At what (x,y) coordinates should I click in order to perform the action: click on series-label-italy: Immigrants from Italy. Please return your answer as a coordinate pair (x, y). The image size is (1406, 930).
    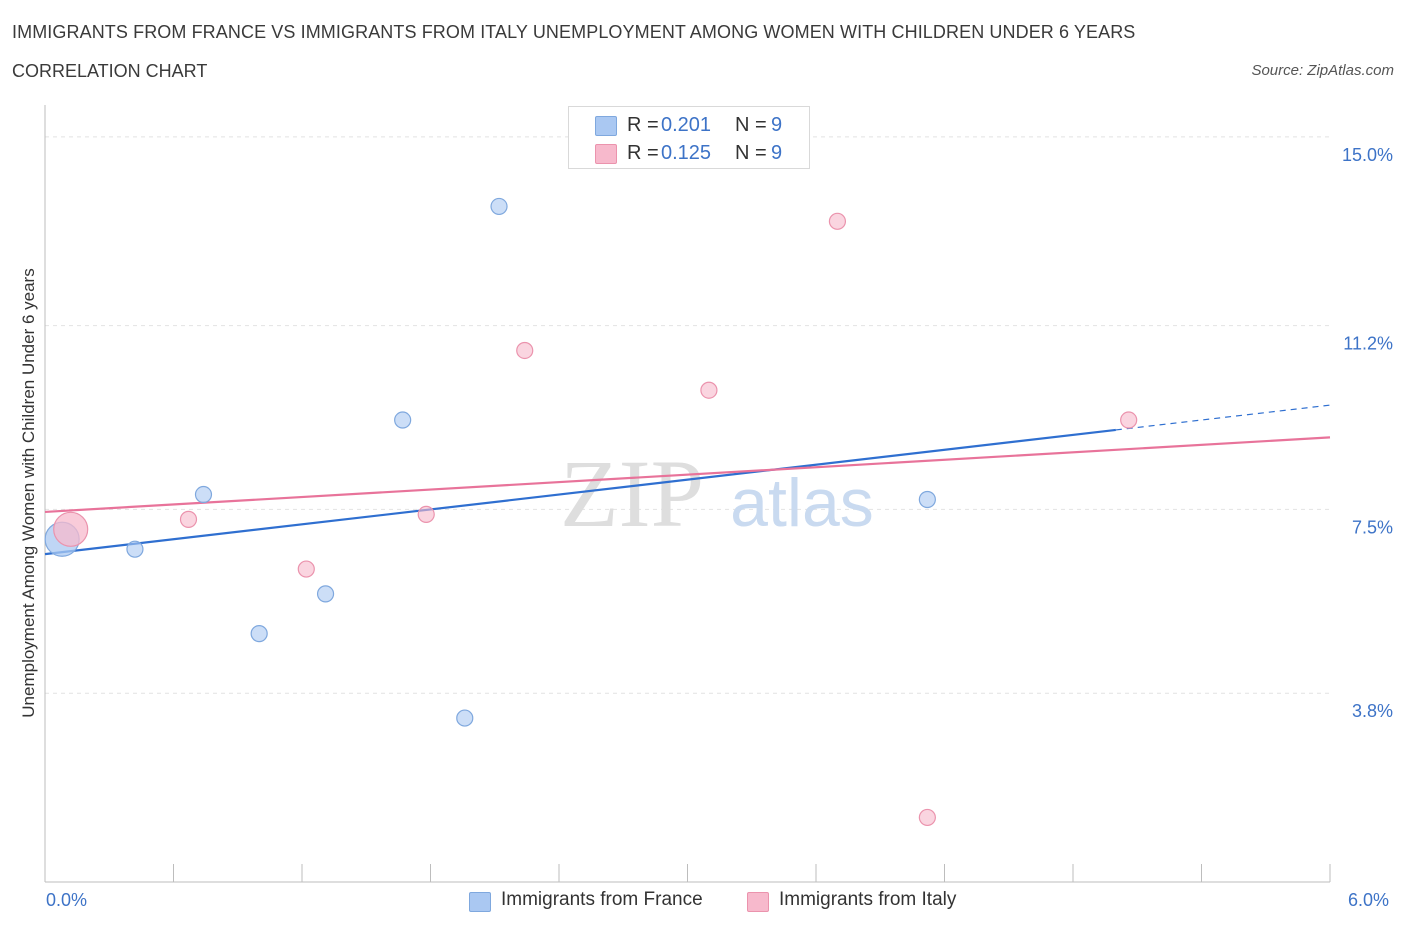
    Looking at the image, I should click on (868, 899).